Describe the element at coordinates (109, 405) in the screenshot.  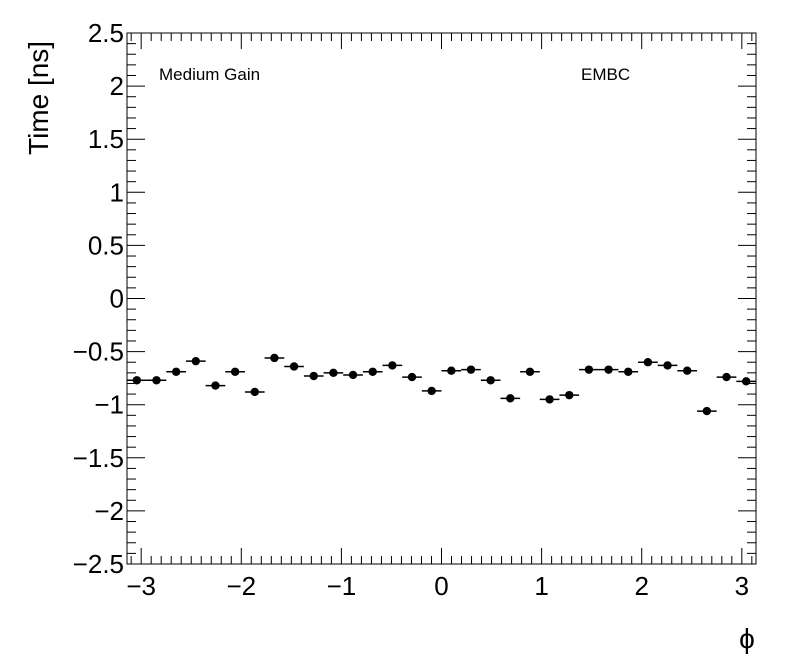
I see `y-tick-label: −1` at that location.